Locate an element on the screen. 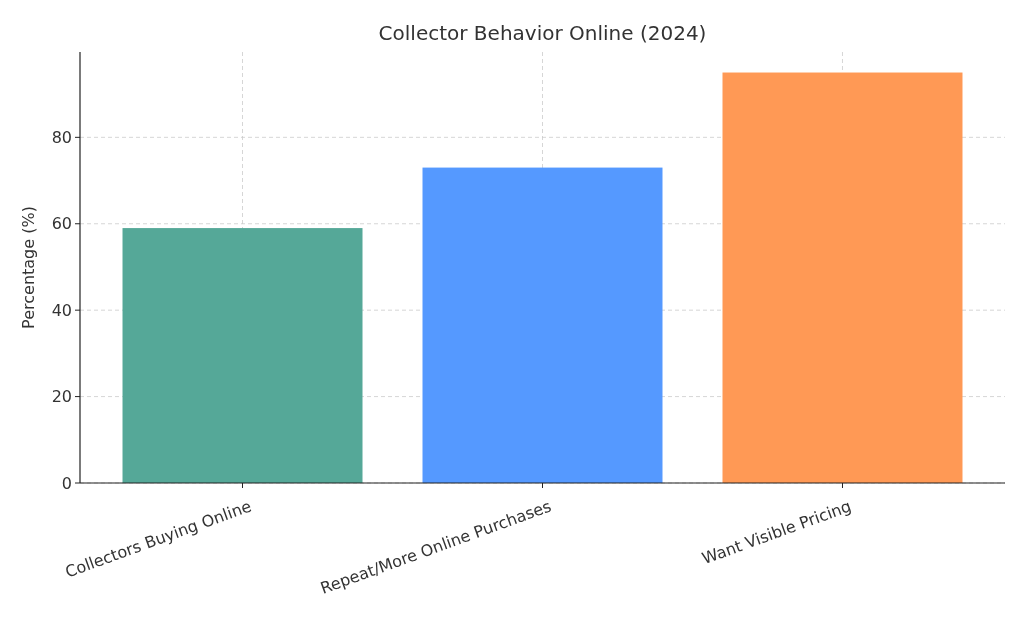  y-tick-label: 0 is located at coordinates (66, 483).